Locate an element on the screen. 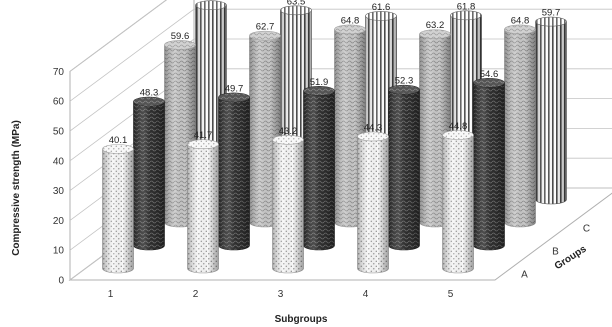  group-label: B is located at coordinates (555, 252).